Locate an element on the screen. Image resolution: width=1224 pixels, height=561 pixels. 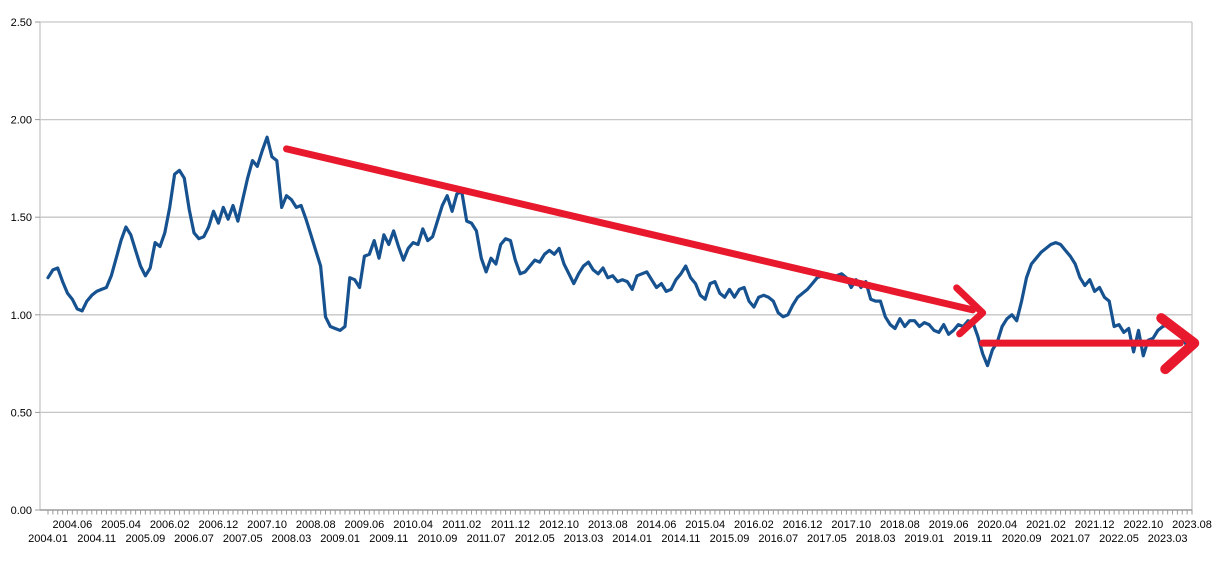
x-axis-label: 2014.11 is located at coordinates (680, 539).